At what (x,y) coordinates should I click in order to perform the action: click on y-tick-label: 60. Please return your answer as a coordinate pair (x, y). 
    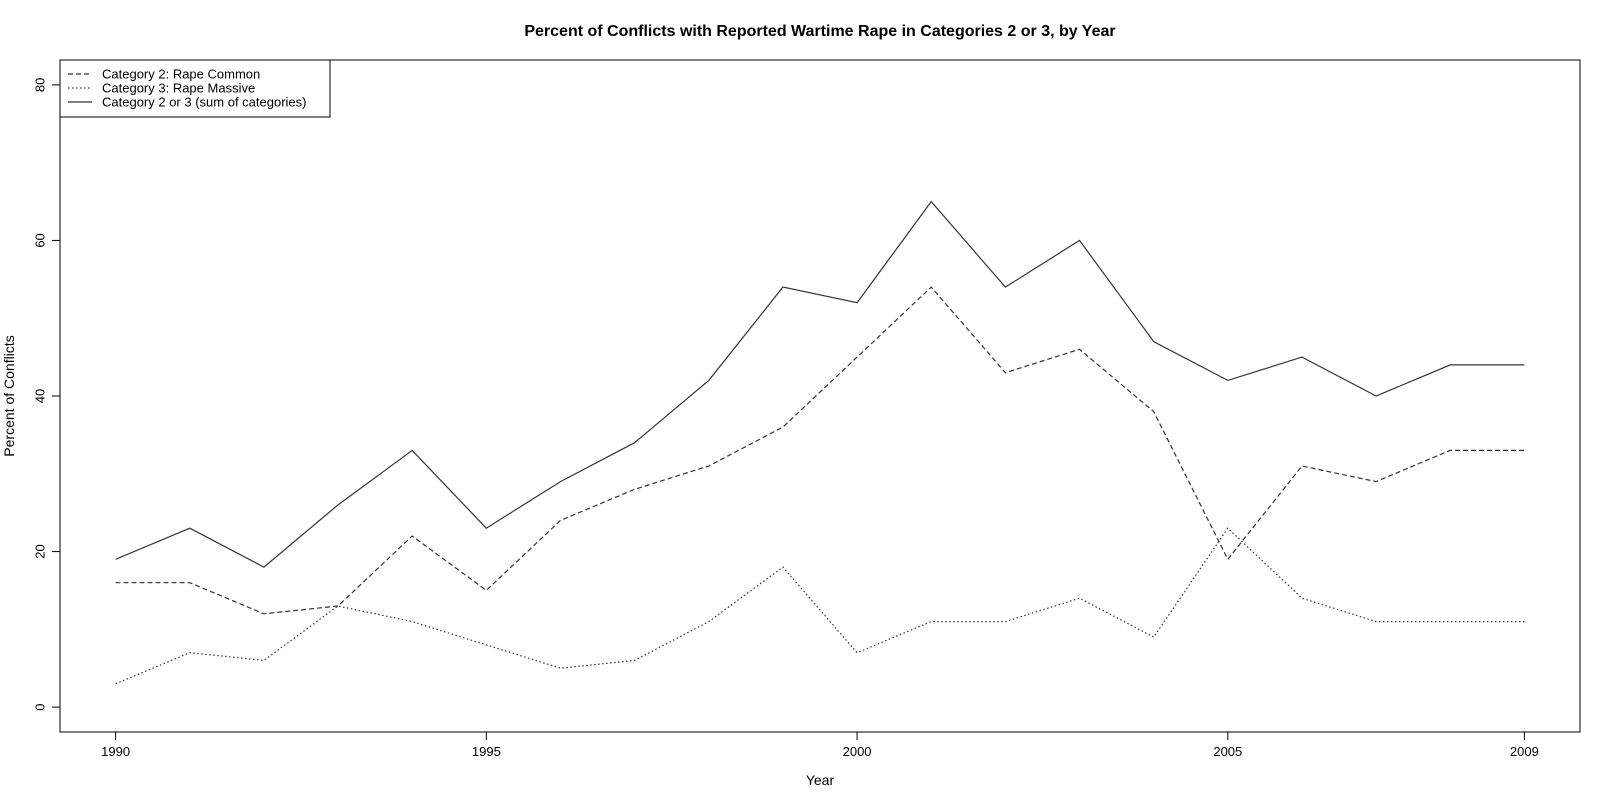
    Looking at the image, I should click on (40, 240).